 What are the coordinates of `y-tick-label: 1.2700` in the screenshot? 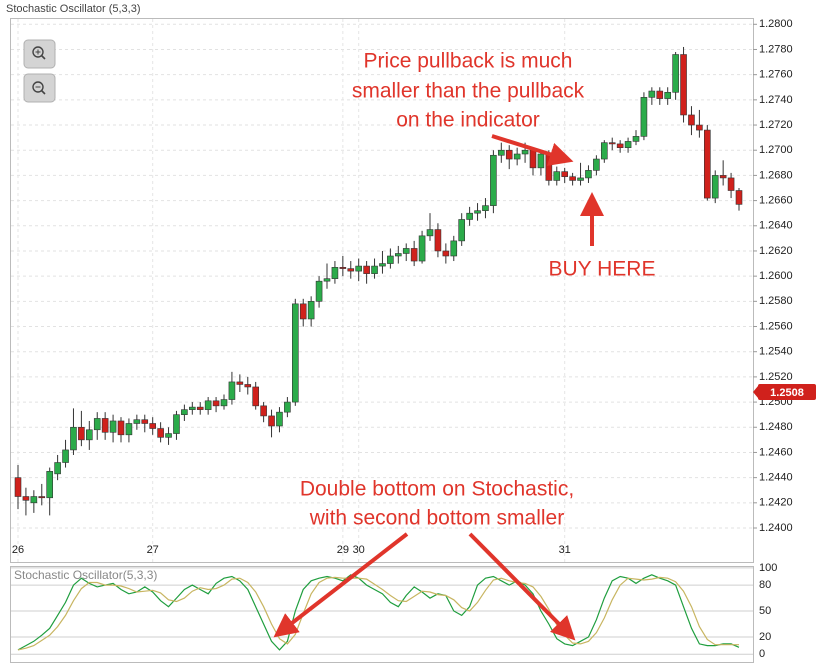 It's located at (776, 150).